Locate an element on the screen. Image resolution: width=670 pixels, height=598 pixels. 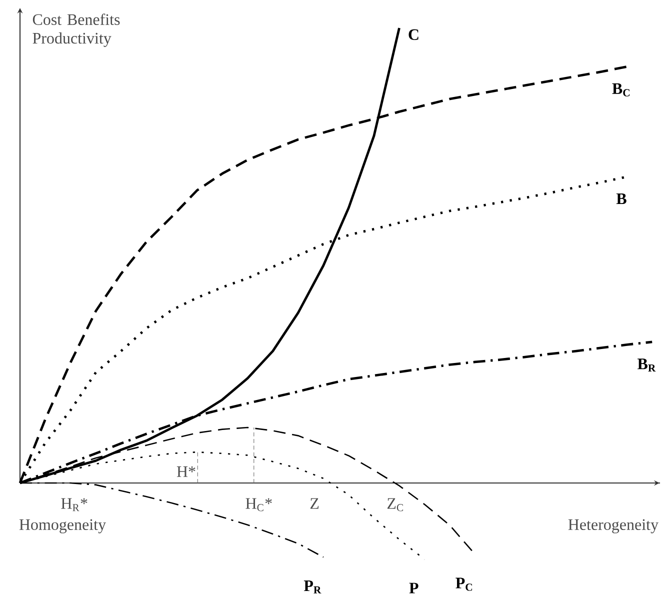
series-label: P is located at coordinates (413, 588).